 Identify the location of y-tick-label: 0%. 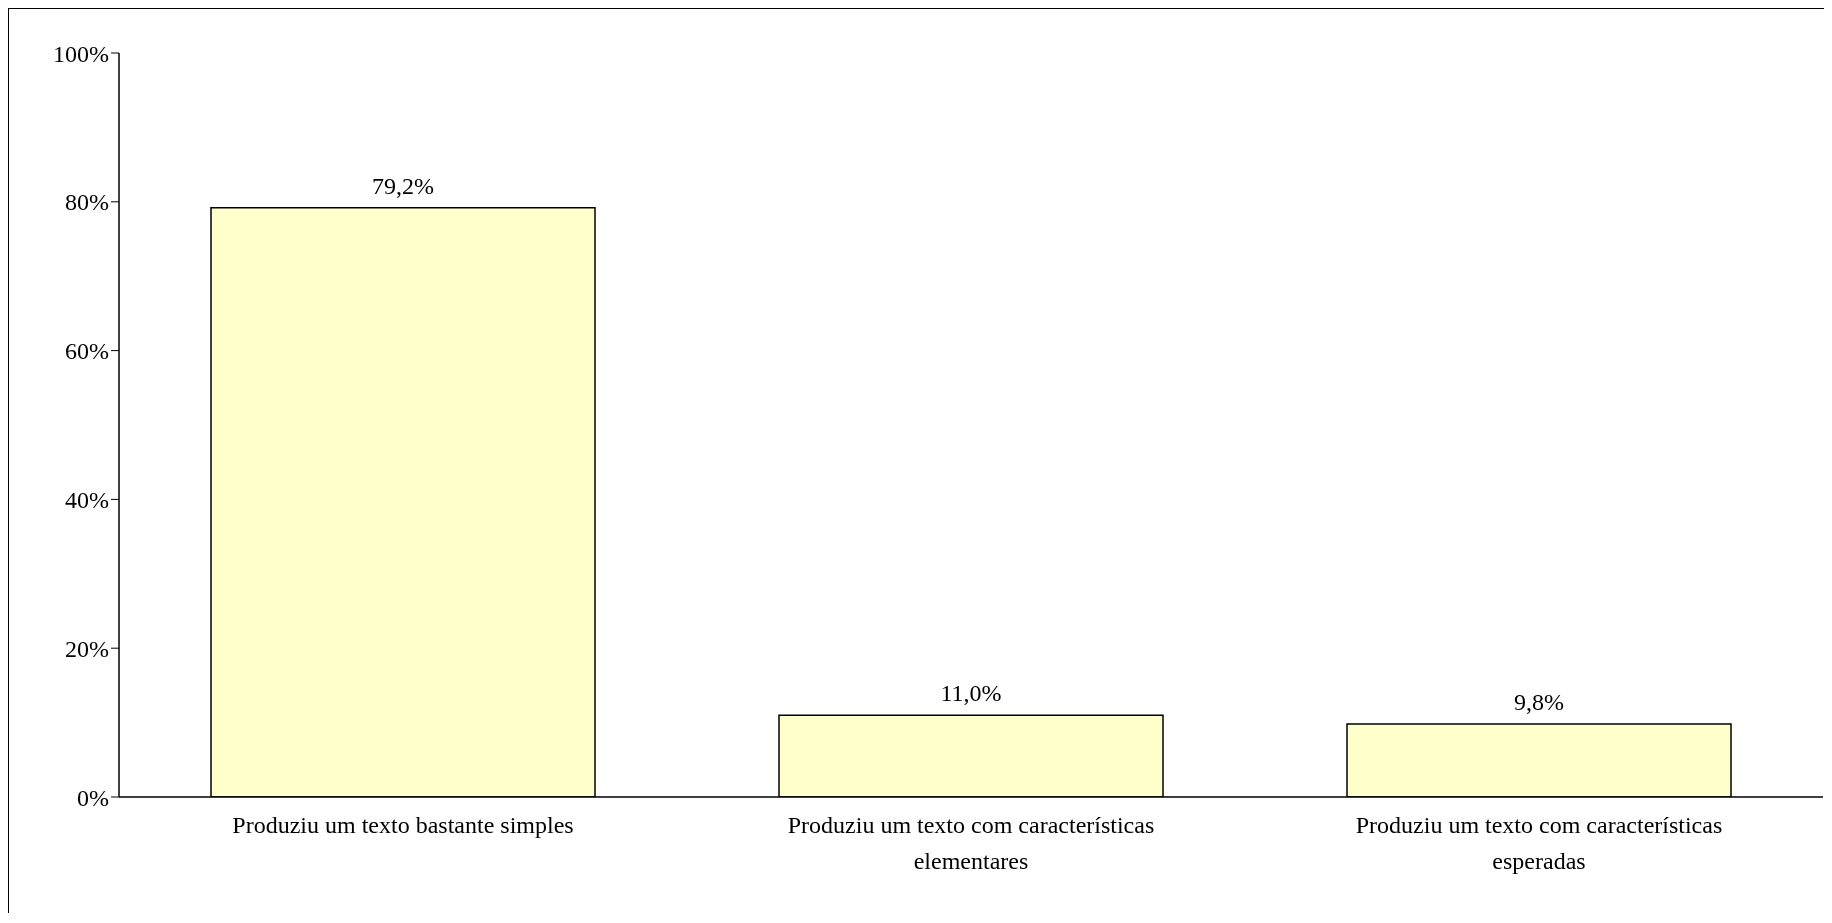
(93, 797).